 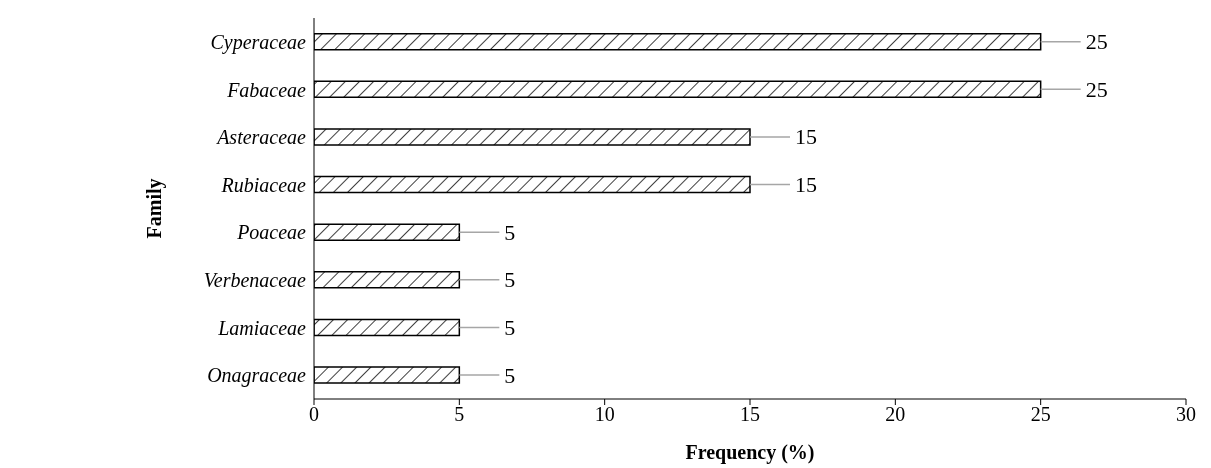 What do you see at coordinates (262, 327) in the screenshot?
I see `y-tick-label: Lamiaceae` at bounding box center [262, 327].